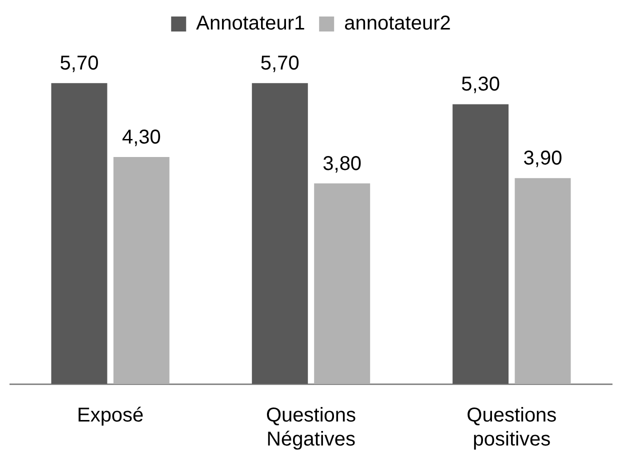  I want to click on x-tick-label: Questions Négatives, so click(311, 427).